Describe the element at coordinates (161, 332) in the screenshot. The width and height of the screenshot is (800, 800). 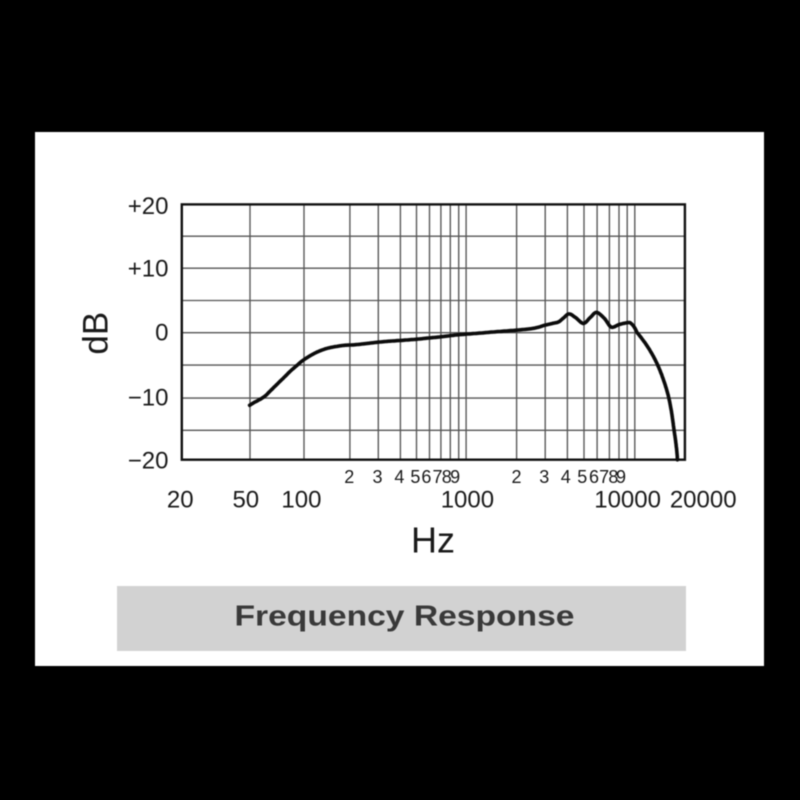
I see `svg-text: 0` at that location.